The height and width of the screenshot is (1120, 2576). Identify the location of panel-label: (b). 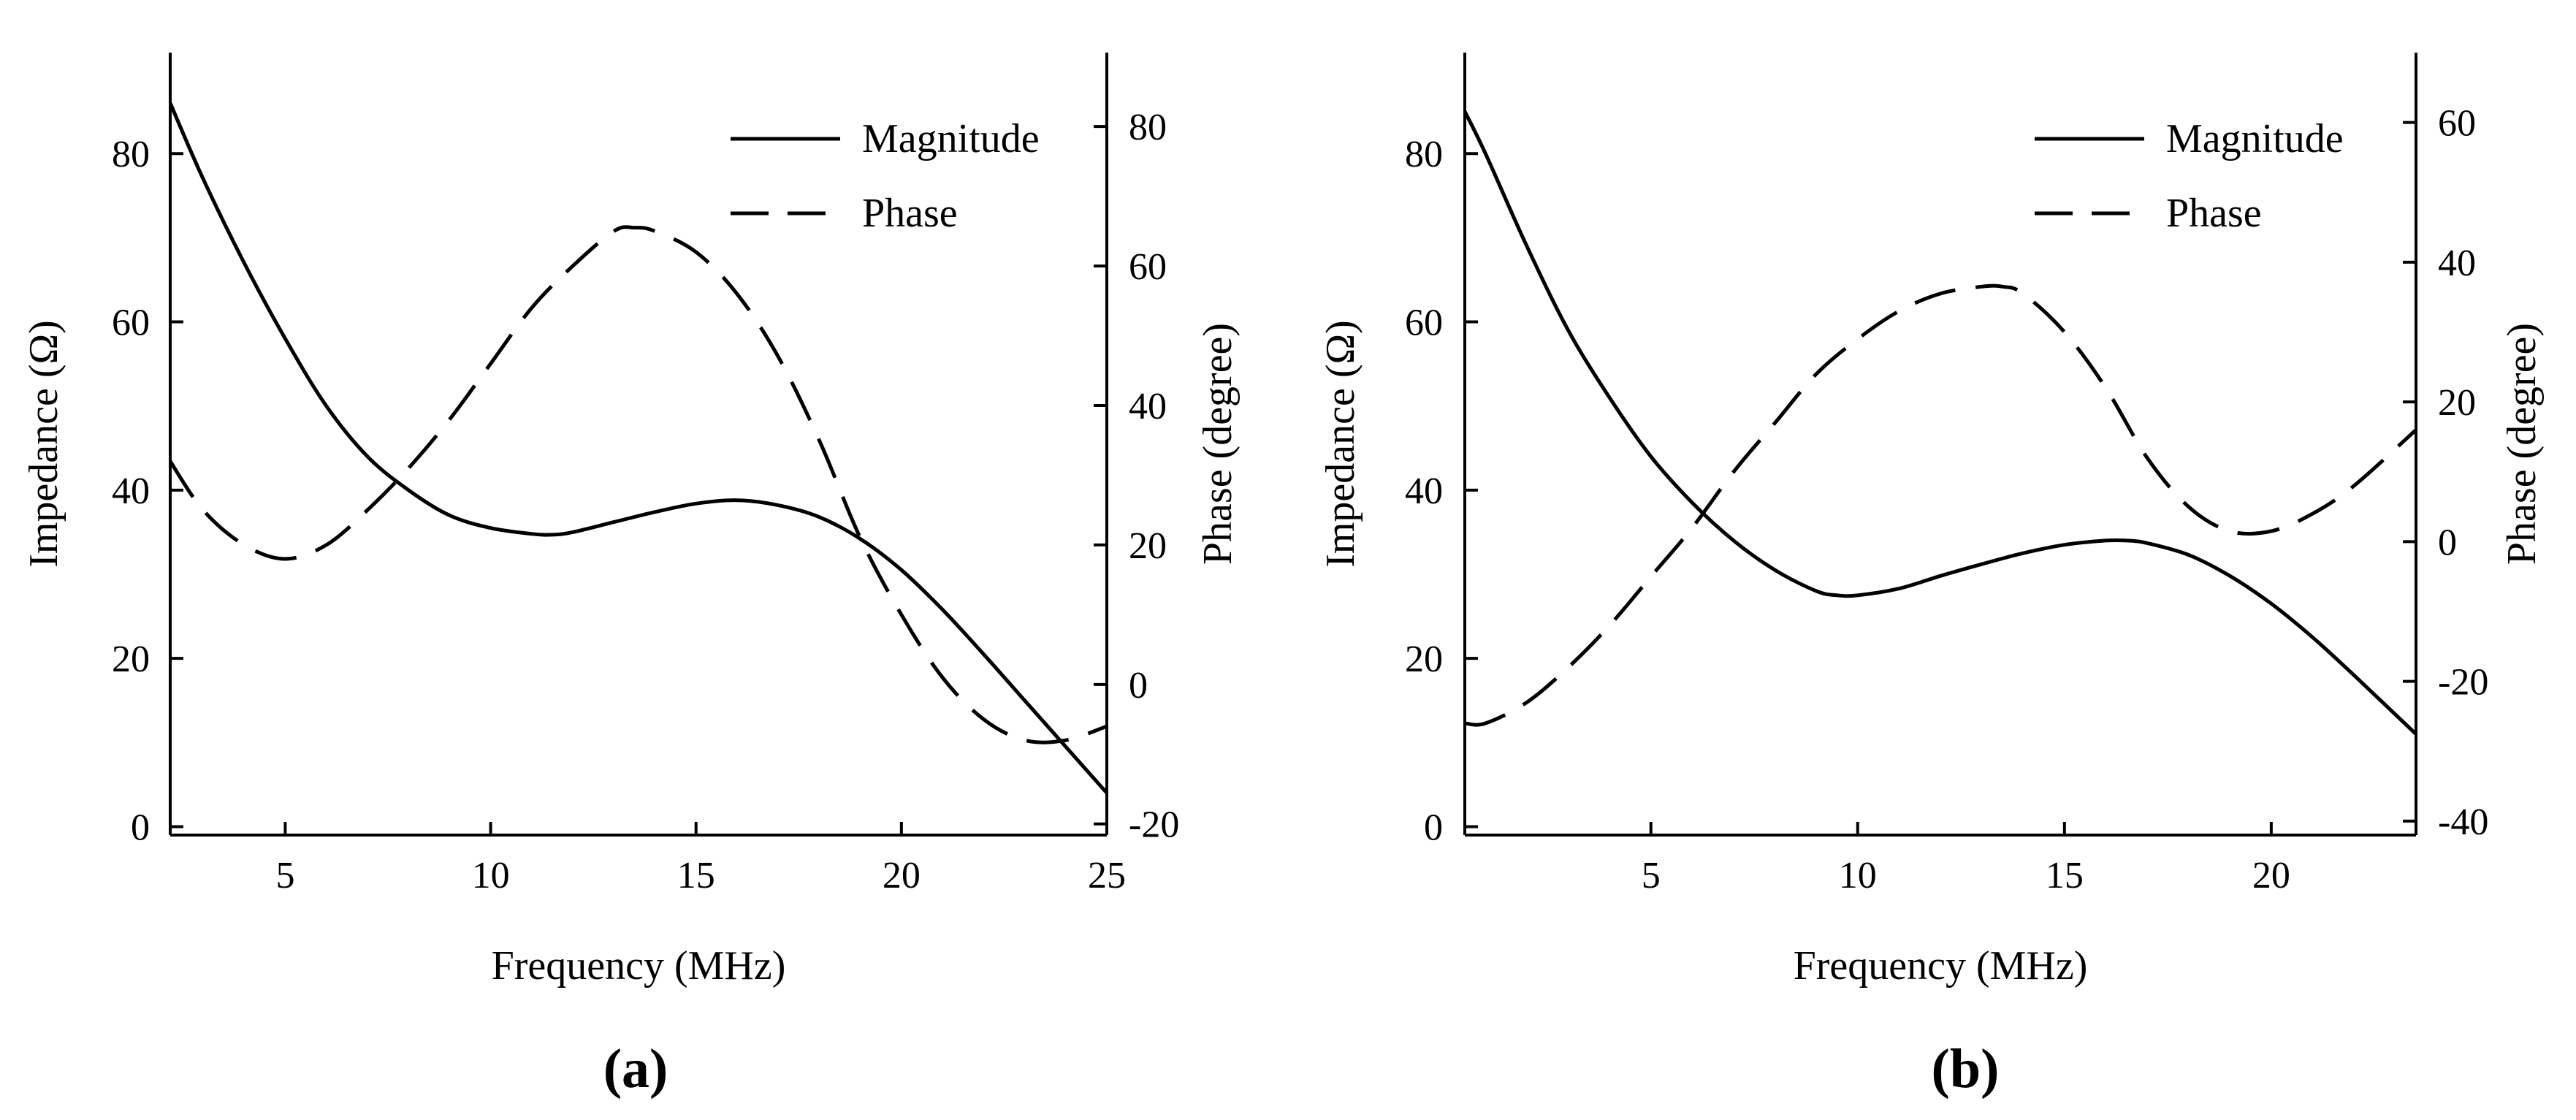
(1966, 1069).